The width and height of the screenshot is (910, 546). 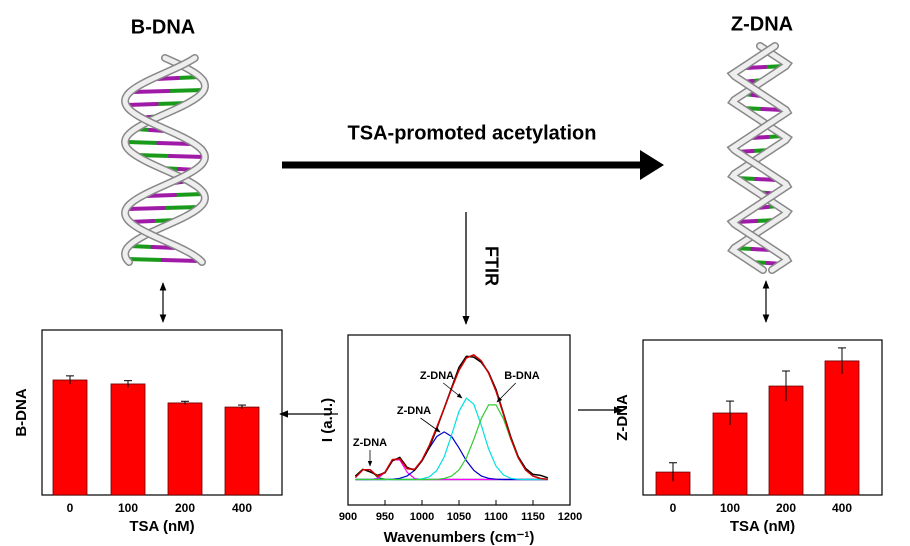 What do you see at coordinates (533, 517) in the screenshot?
I see `x-tick-label: 1150` at bounding box center [533, 517].